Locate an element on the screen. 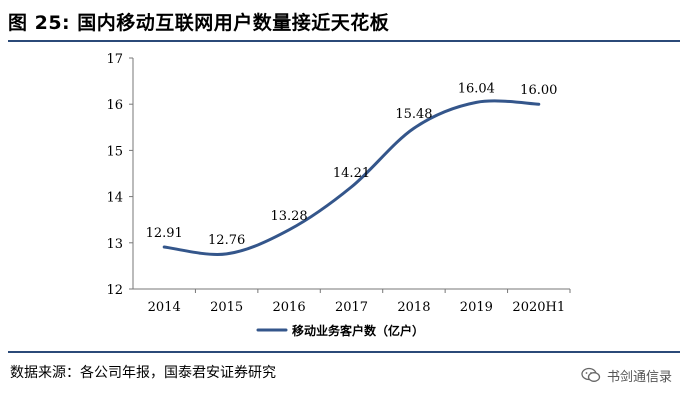 The image size is (686, 407). figure-title: 图 25: 国内移动互联网用户数量接近天花板 is located at coordinates (199, 23).